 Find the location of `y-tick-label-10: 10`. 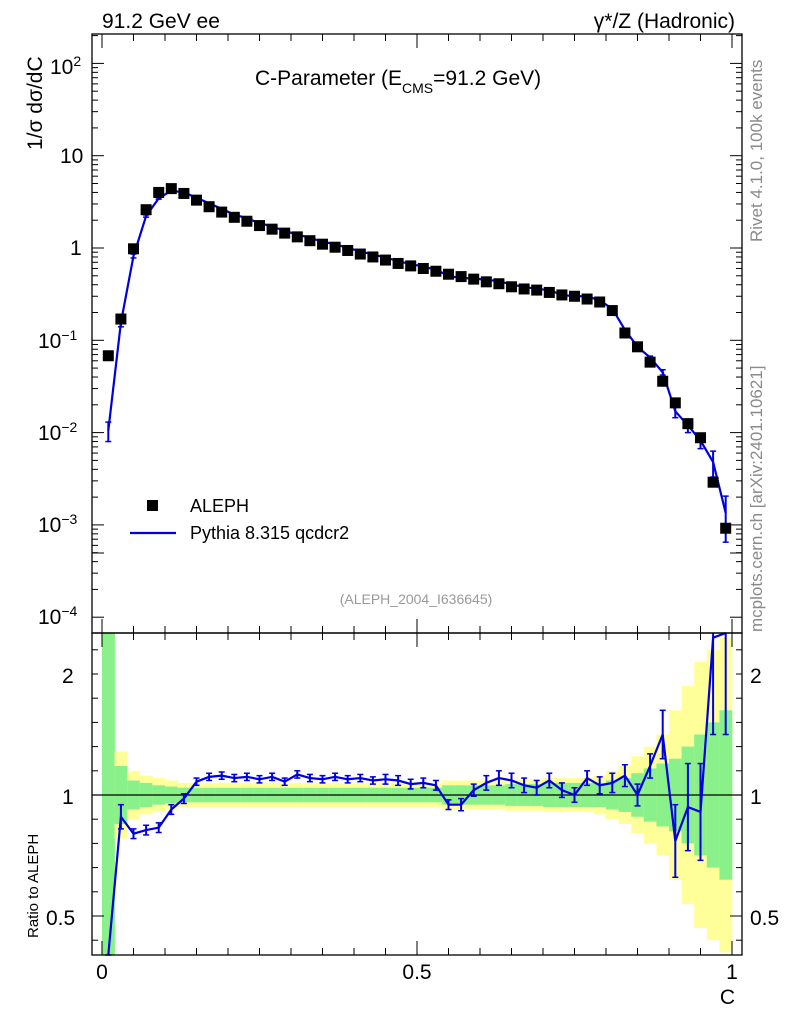

y-tick-label-10: 10 is located at coordinates (71, 156).